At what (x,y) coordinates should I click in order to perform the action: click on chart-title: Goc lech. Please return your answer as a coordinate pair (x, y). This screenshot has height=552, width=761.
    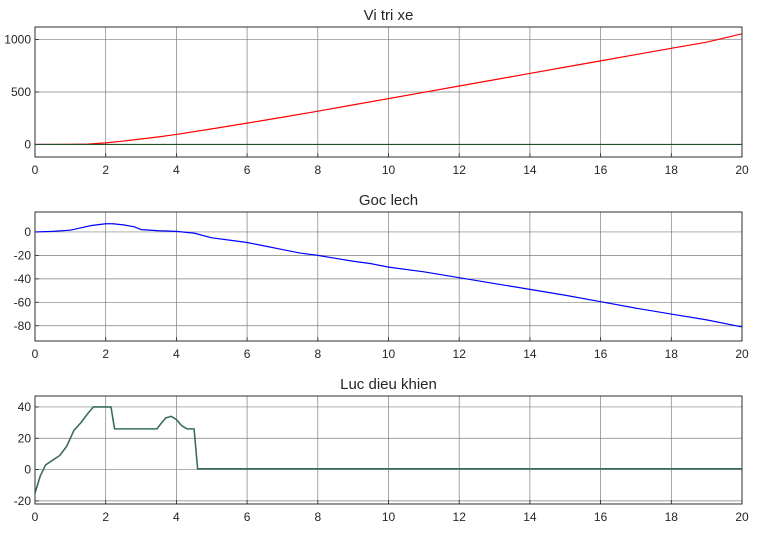
    Looking at the image, I should click on (388, 200).